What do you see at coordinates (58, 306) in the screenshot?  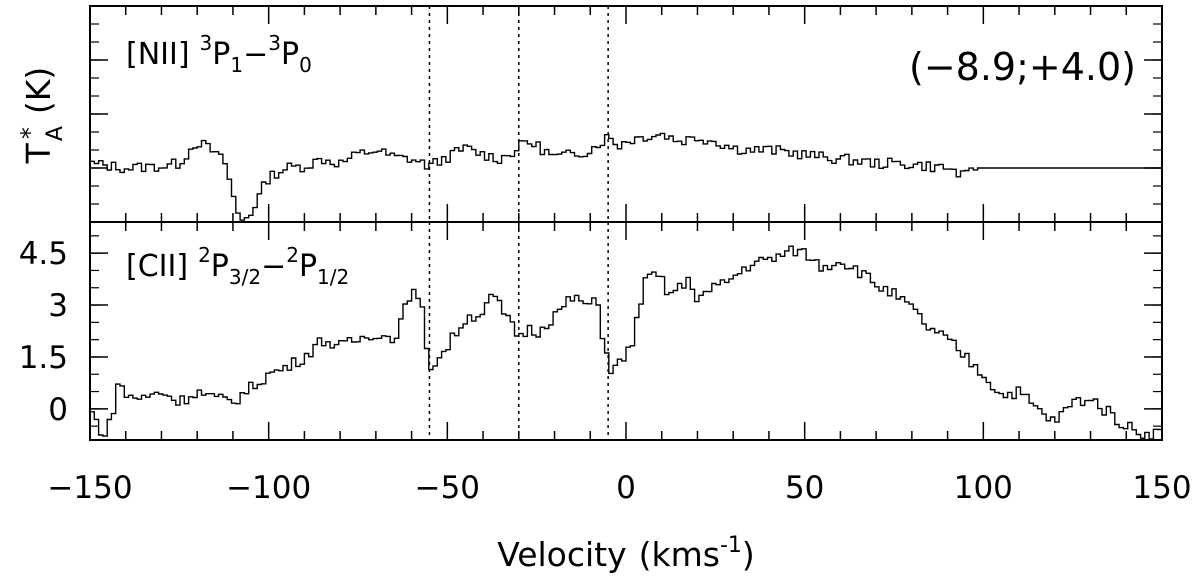 I see `y-tick-label: 3` at bounding box center [58, 306].